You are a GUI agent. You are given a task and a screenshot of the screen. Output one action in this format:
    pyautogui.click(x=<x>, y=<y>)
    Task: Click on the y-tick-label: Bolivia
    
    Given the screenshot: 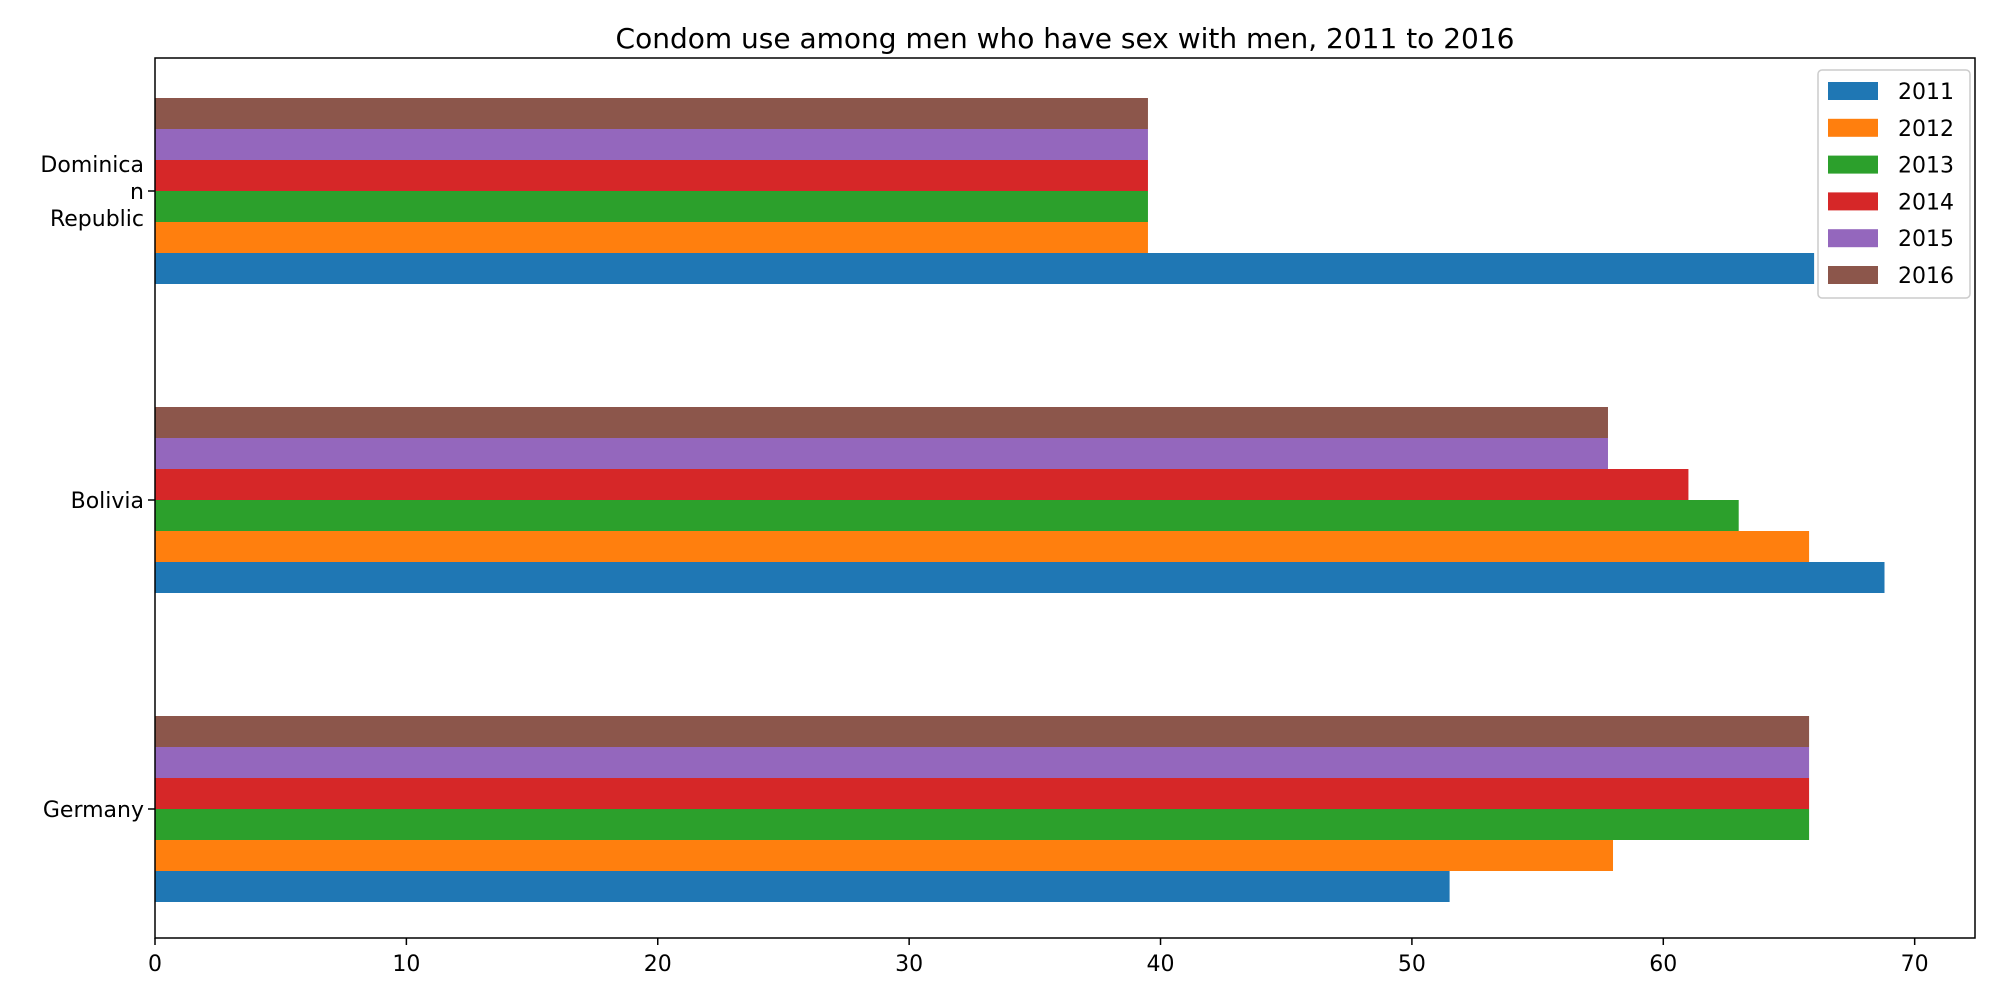 What is the action you would take?
    pyautogui.click(x=107, y=501)
    